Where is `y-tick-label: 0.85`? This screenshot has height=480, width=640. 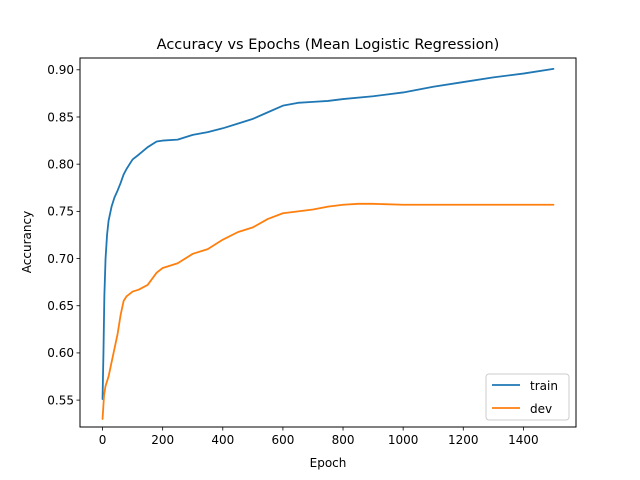
y-tick-label: 0.85 is located at coordinates (60, 117).